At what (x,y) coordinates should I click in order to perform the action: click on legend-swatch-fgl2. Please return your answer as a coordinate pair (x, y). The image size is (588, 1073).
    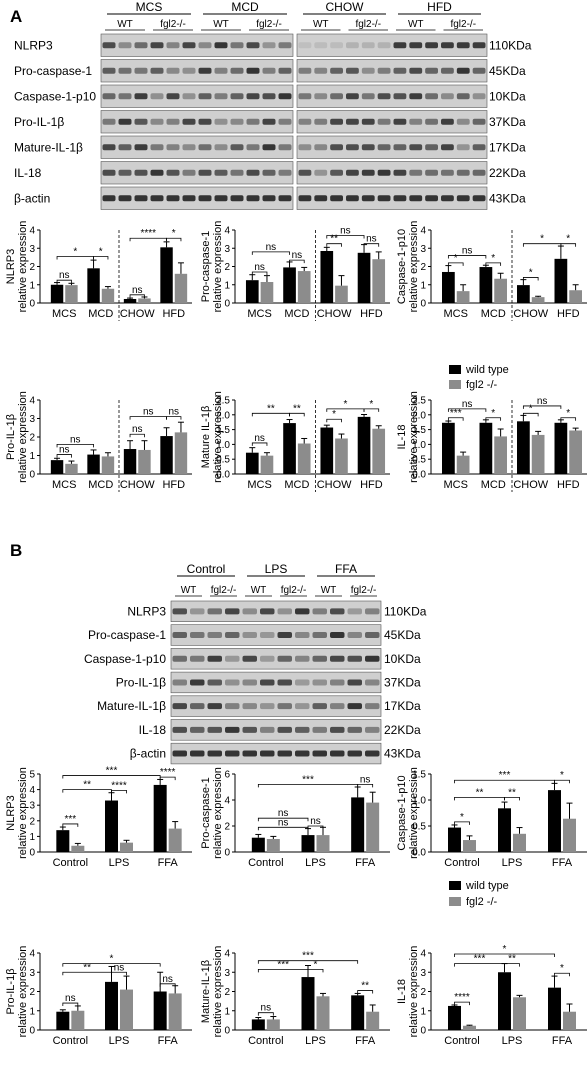
    Looking at the image, I should click on (455, 901).